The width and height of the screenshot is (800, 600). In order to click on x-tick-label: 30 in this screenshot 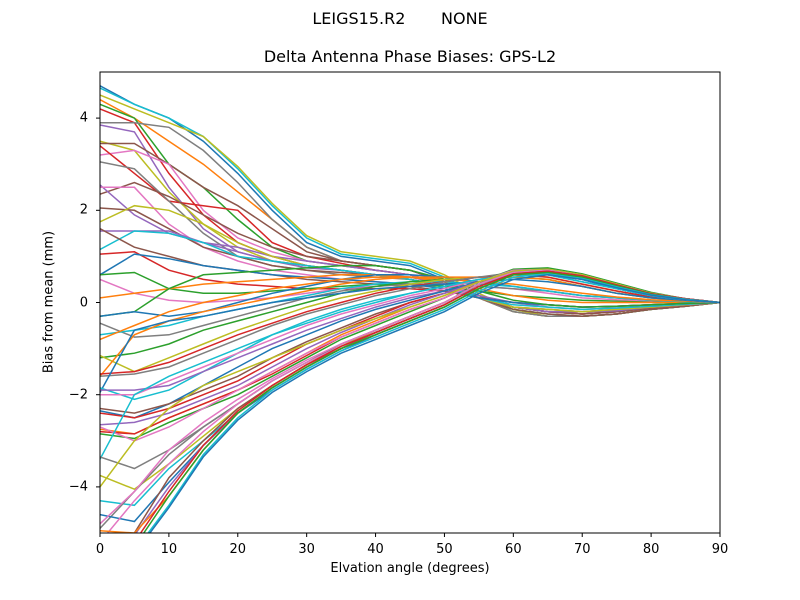, I will do `click(306, 549)`.